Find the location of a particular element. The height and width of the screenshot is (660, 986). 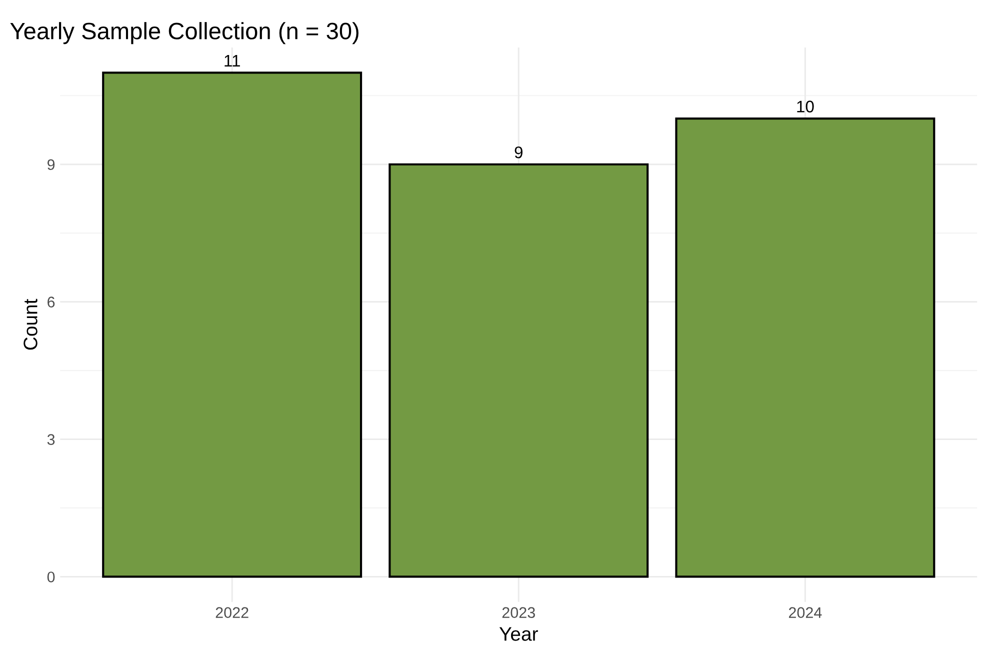

x-tick-label: 2024 is located at coordinates (805, 612).